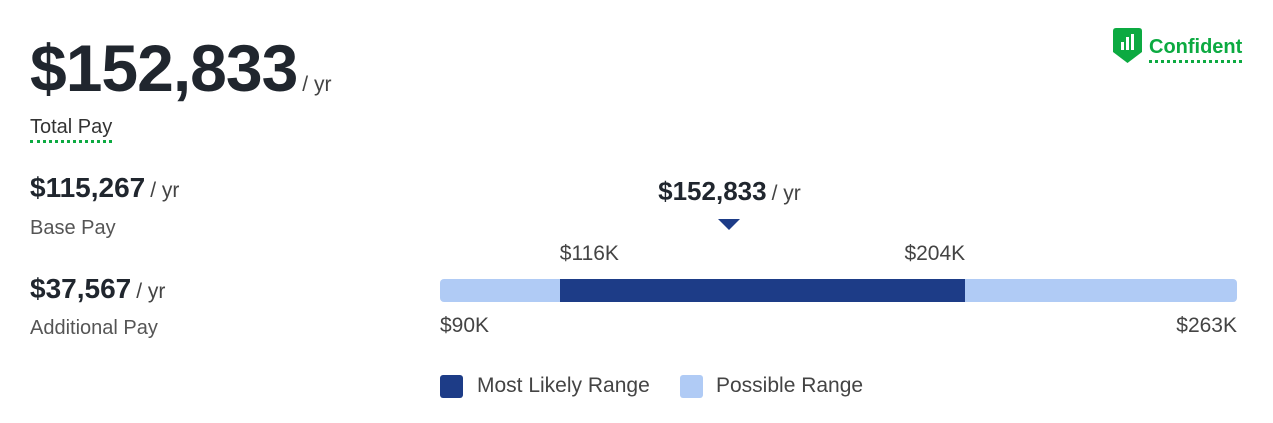 This screenshot has width=1273, height=423. I want to click on base-pay-row: $115,267/ yr, so click(104, 188).